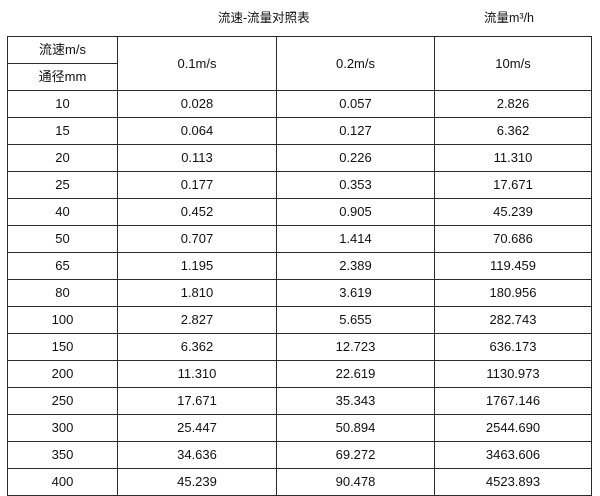 This screenshot has width=600, height=496. What do you see at coordinates (513, 482) in the screenshot?
I see `cell-v3: 4523.893` at bounding box center [513, 482].